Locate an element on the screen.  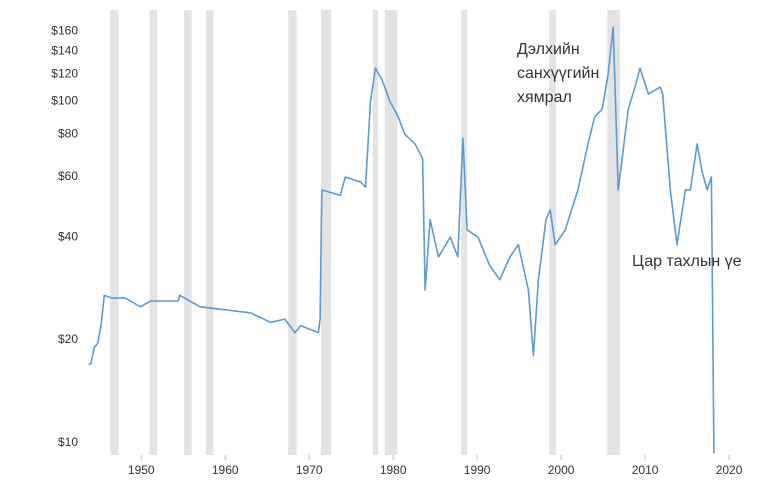
annotation: хямрал is located at coordinates (544, 97).